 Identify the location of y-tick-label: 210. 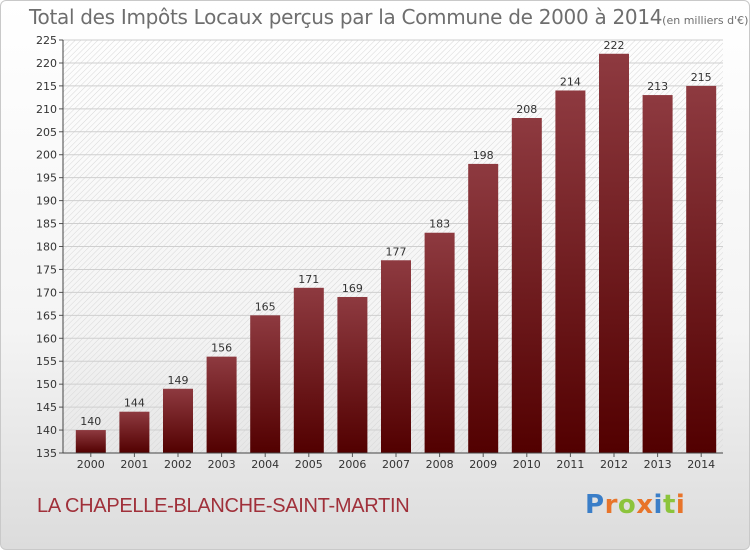
(46, 109).